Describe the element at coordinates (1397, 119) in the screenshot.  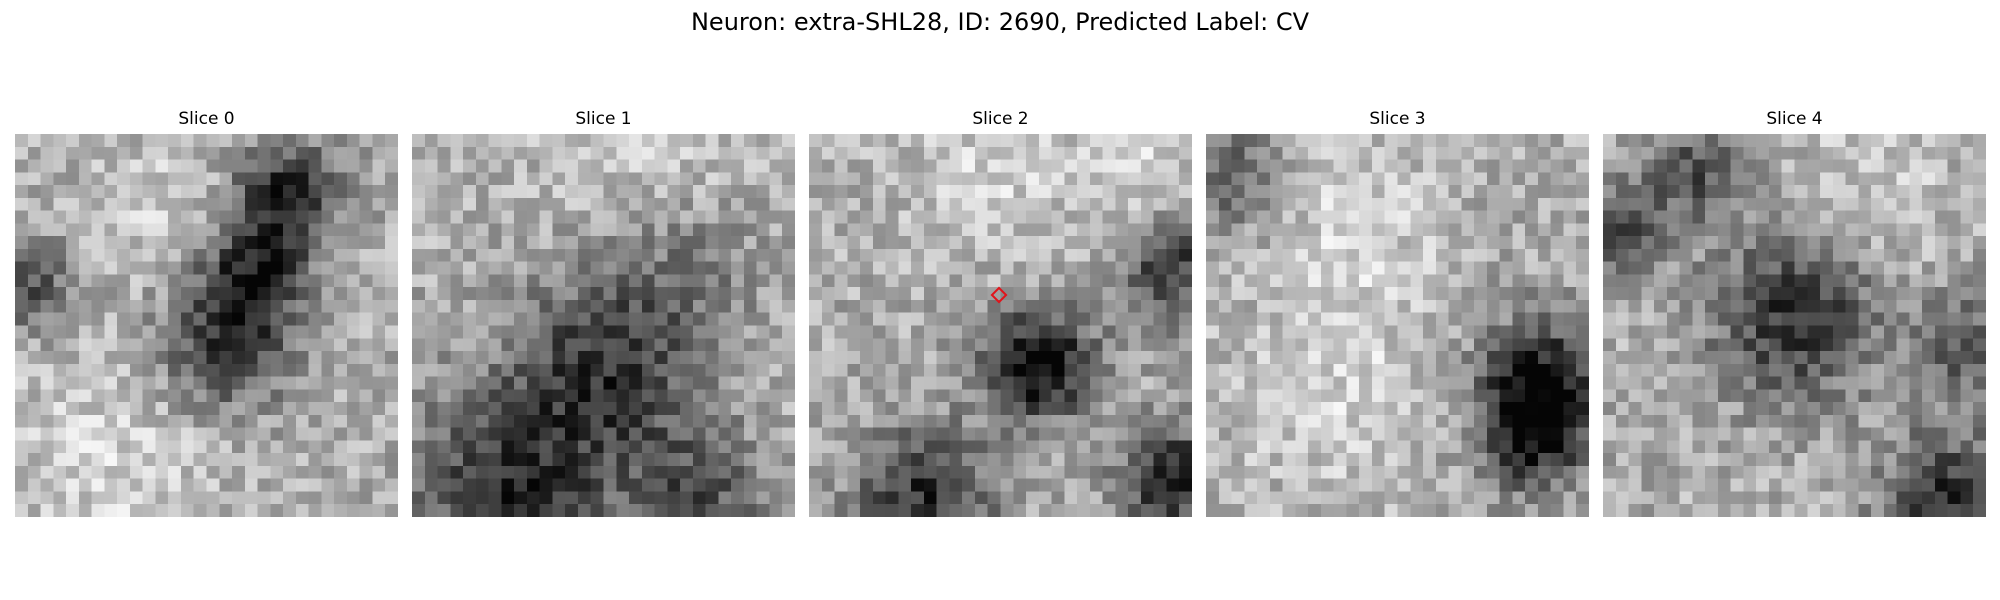
I see `slice-title-3: Slice 3` at that location.